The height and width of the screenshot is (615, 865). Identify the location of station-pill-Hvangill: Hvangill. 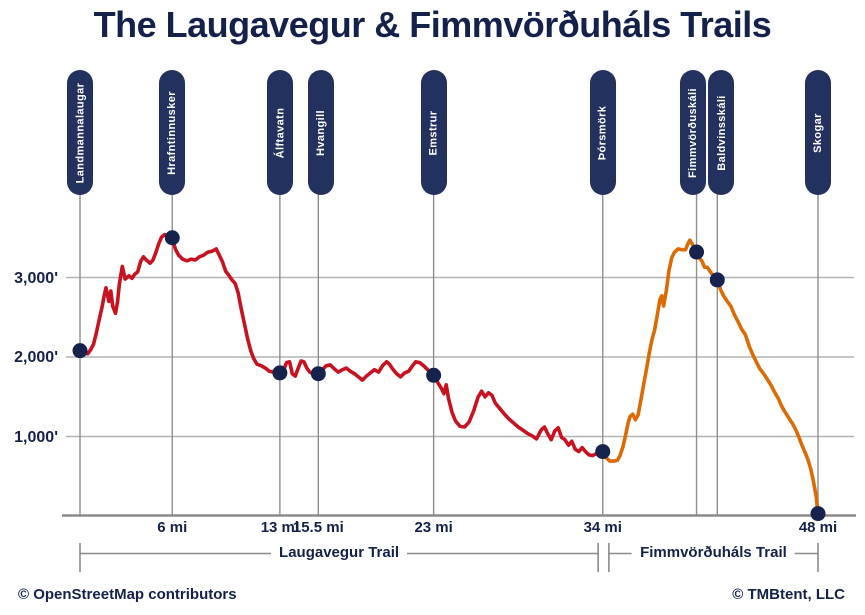
(321, 132).